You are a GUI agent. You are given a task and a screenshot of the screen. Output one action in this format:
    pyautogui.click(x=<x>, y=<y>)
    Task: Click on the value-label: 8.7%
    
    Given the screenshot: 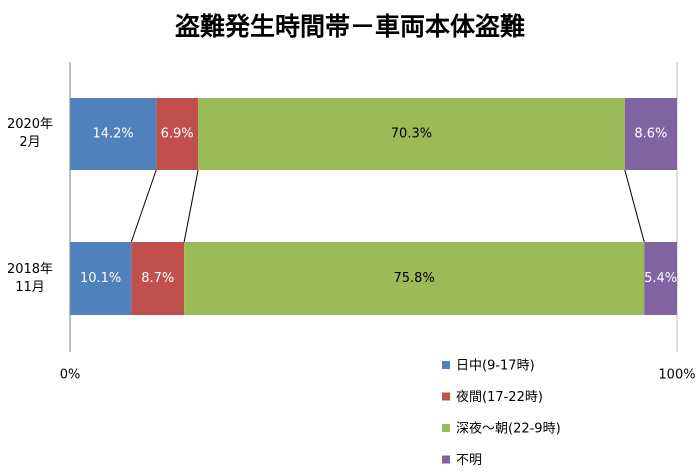 What is the action you would take?
    pyautogui.click(x=157, y=278)
    